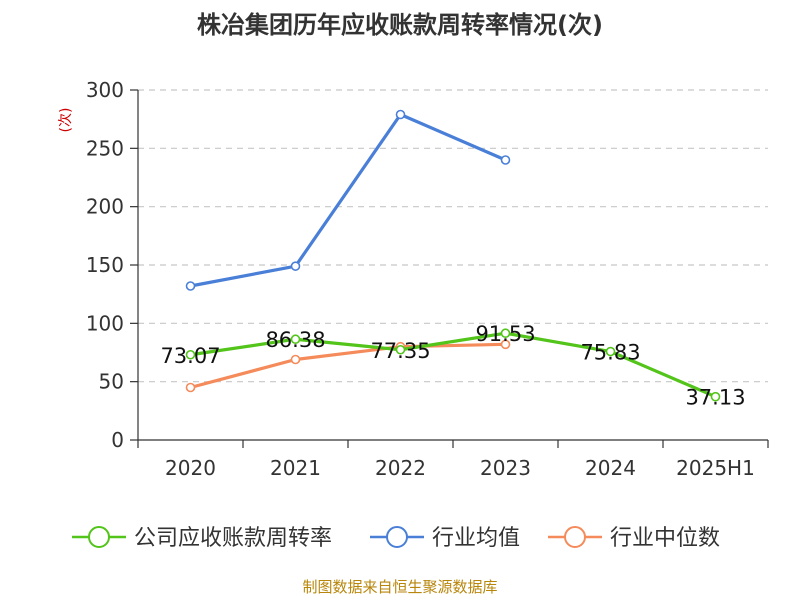 Image resolution: width=800 pixels, height=600 pixels. Describe the element at coordinates (476, 538) in the screenshot. I see `legend-label: 行业均值` at that location.